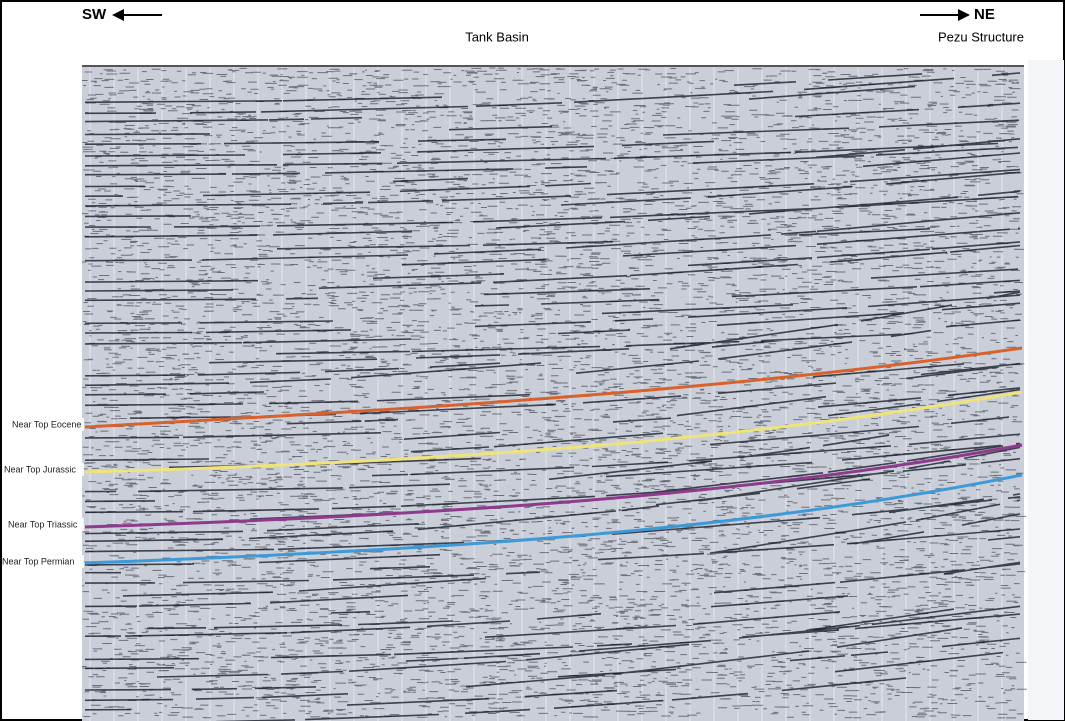 Image resolution: width=1065 pixels, height=721 pixels. I want to click on ne-label: NE, so click(984, 14).